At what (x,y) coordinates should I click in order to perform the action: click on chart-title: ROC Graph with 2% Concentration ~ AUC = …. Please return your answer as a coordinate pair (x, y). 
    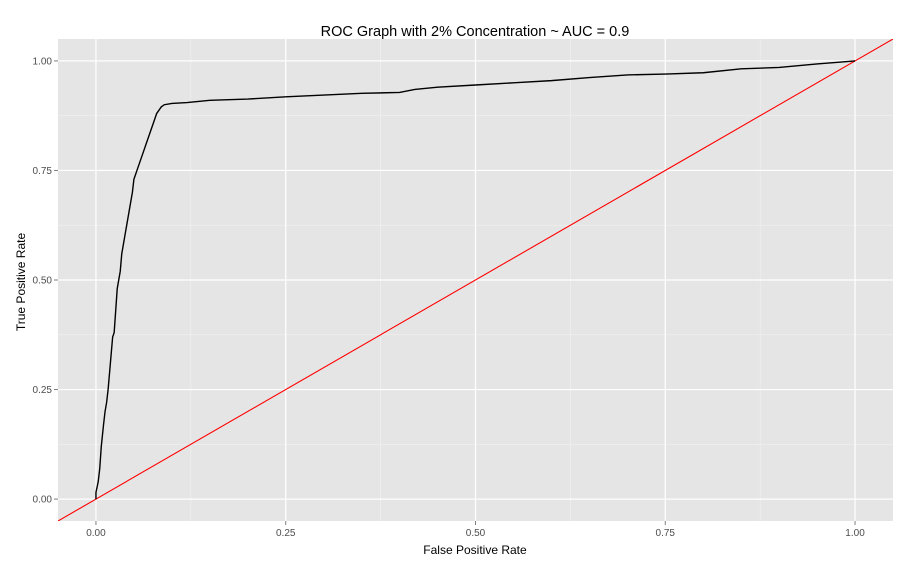
    Looking at the image, I should click on (475, 32).